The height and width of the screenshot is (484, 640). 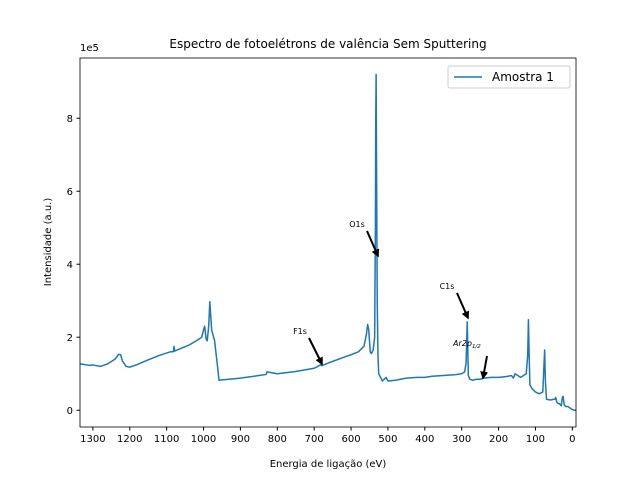 What do you see at coordinates (351, 439) in the screenshot?
I see `x-tick-label: 600` at bounding box center [351, 439].